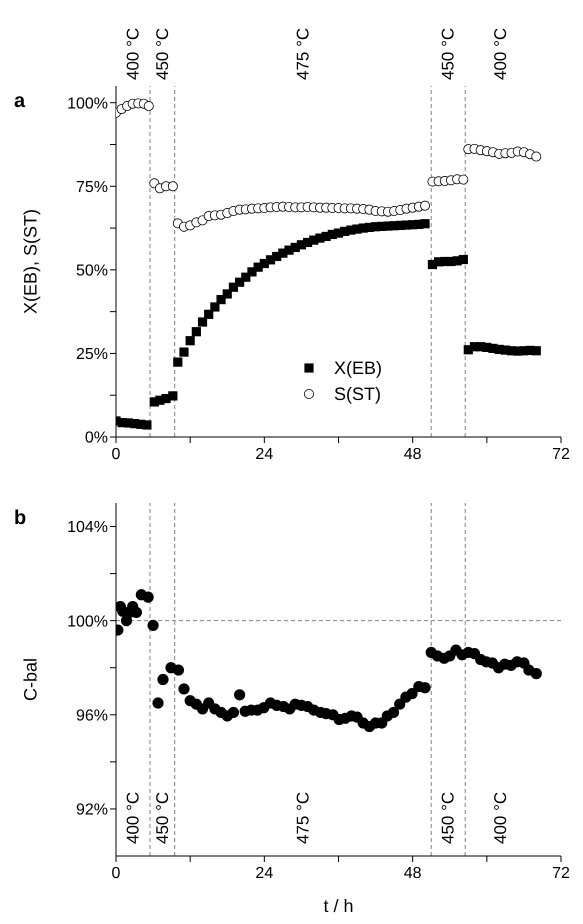 The height and width of the screenshot is (924, 583). I want to click on chart-title: b, so click(20, 518).